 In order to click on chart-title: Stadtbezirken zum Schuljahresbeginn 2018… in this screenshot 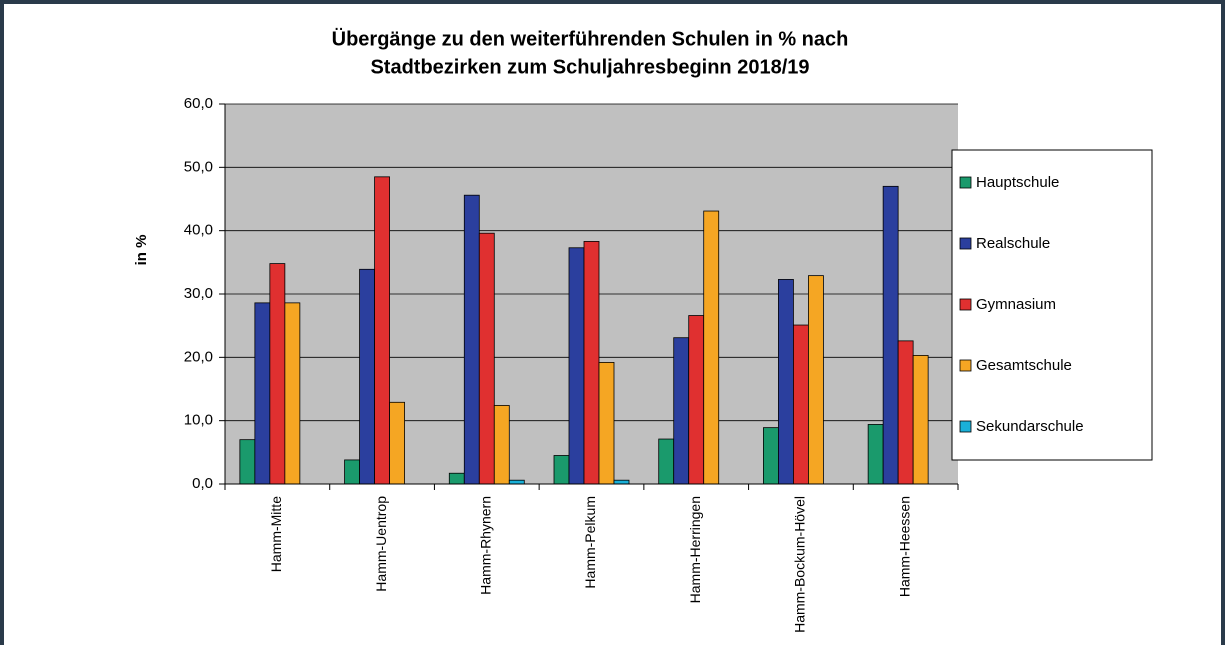, I will do `click(589, 67)`.